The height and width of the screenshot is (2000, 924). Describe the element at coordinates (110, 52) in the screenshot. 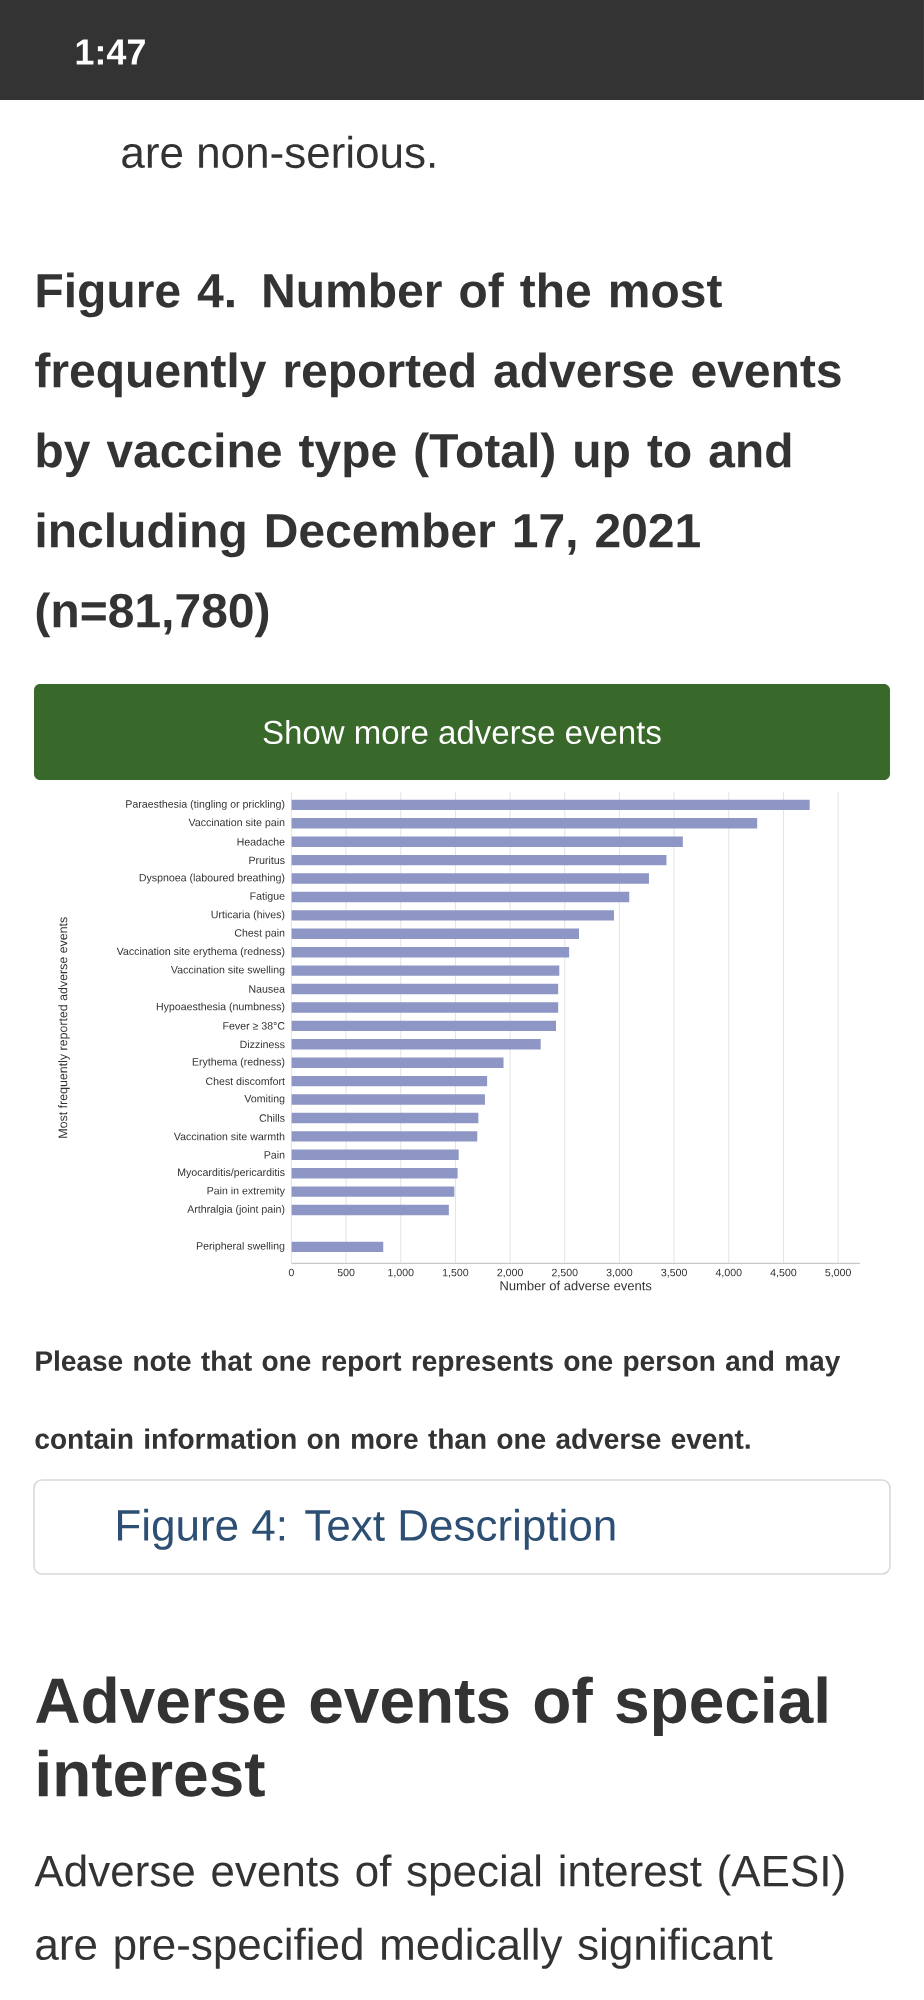

I see `text: 1:47` at that location.